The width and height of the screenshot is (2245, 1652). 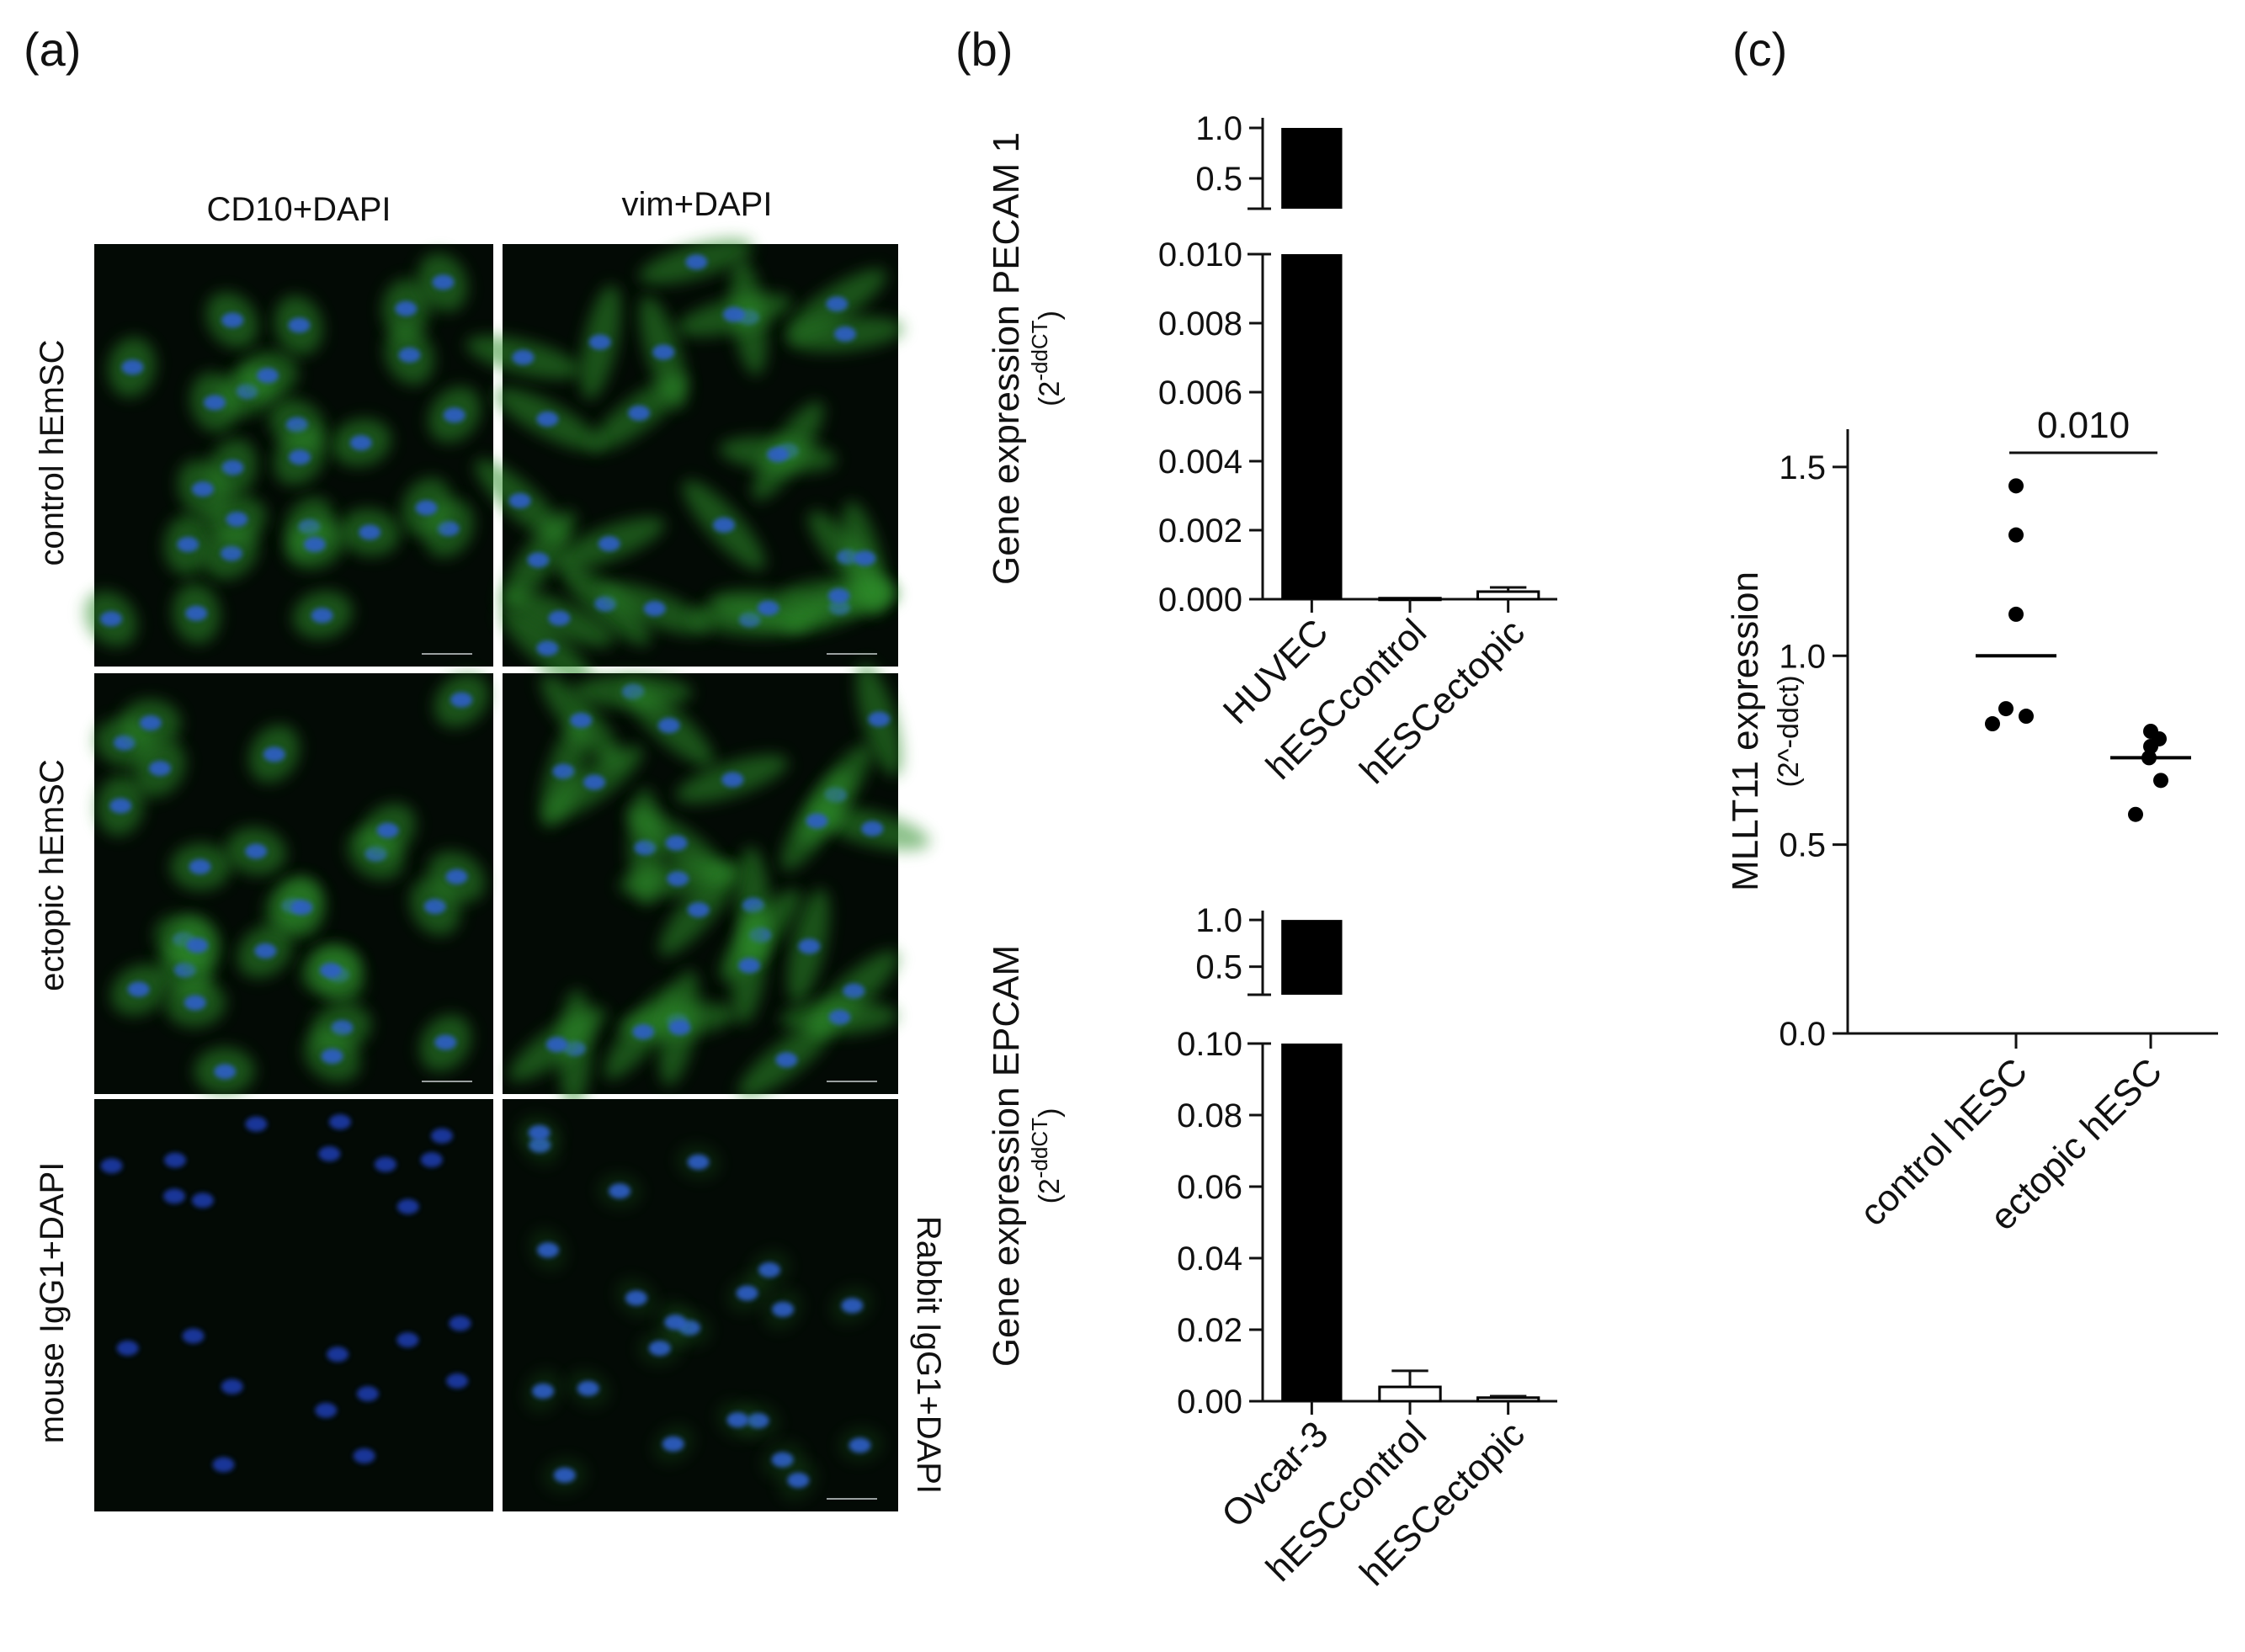 What do you see at coordinates (1210, 1259) in the screenshot?
I see `y-tick-label: 0.04` at bounding box center [1210, 1259].